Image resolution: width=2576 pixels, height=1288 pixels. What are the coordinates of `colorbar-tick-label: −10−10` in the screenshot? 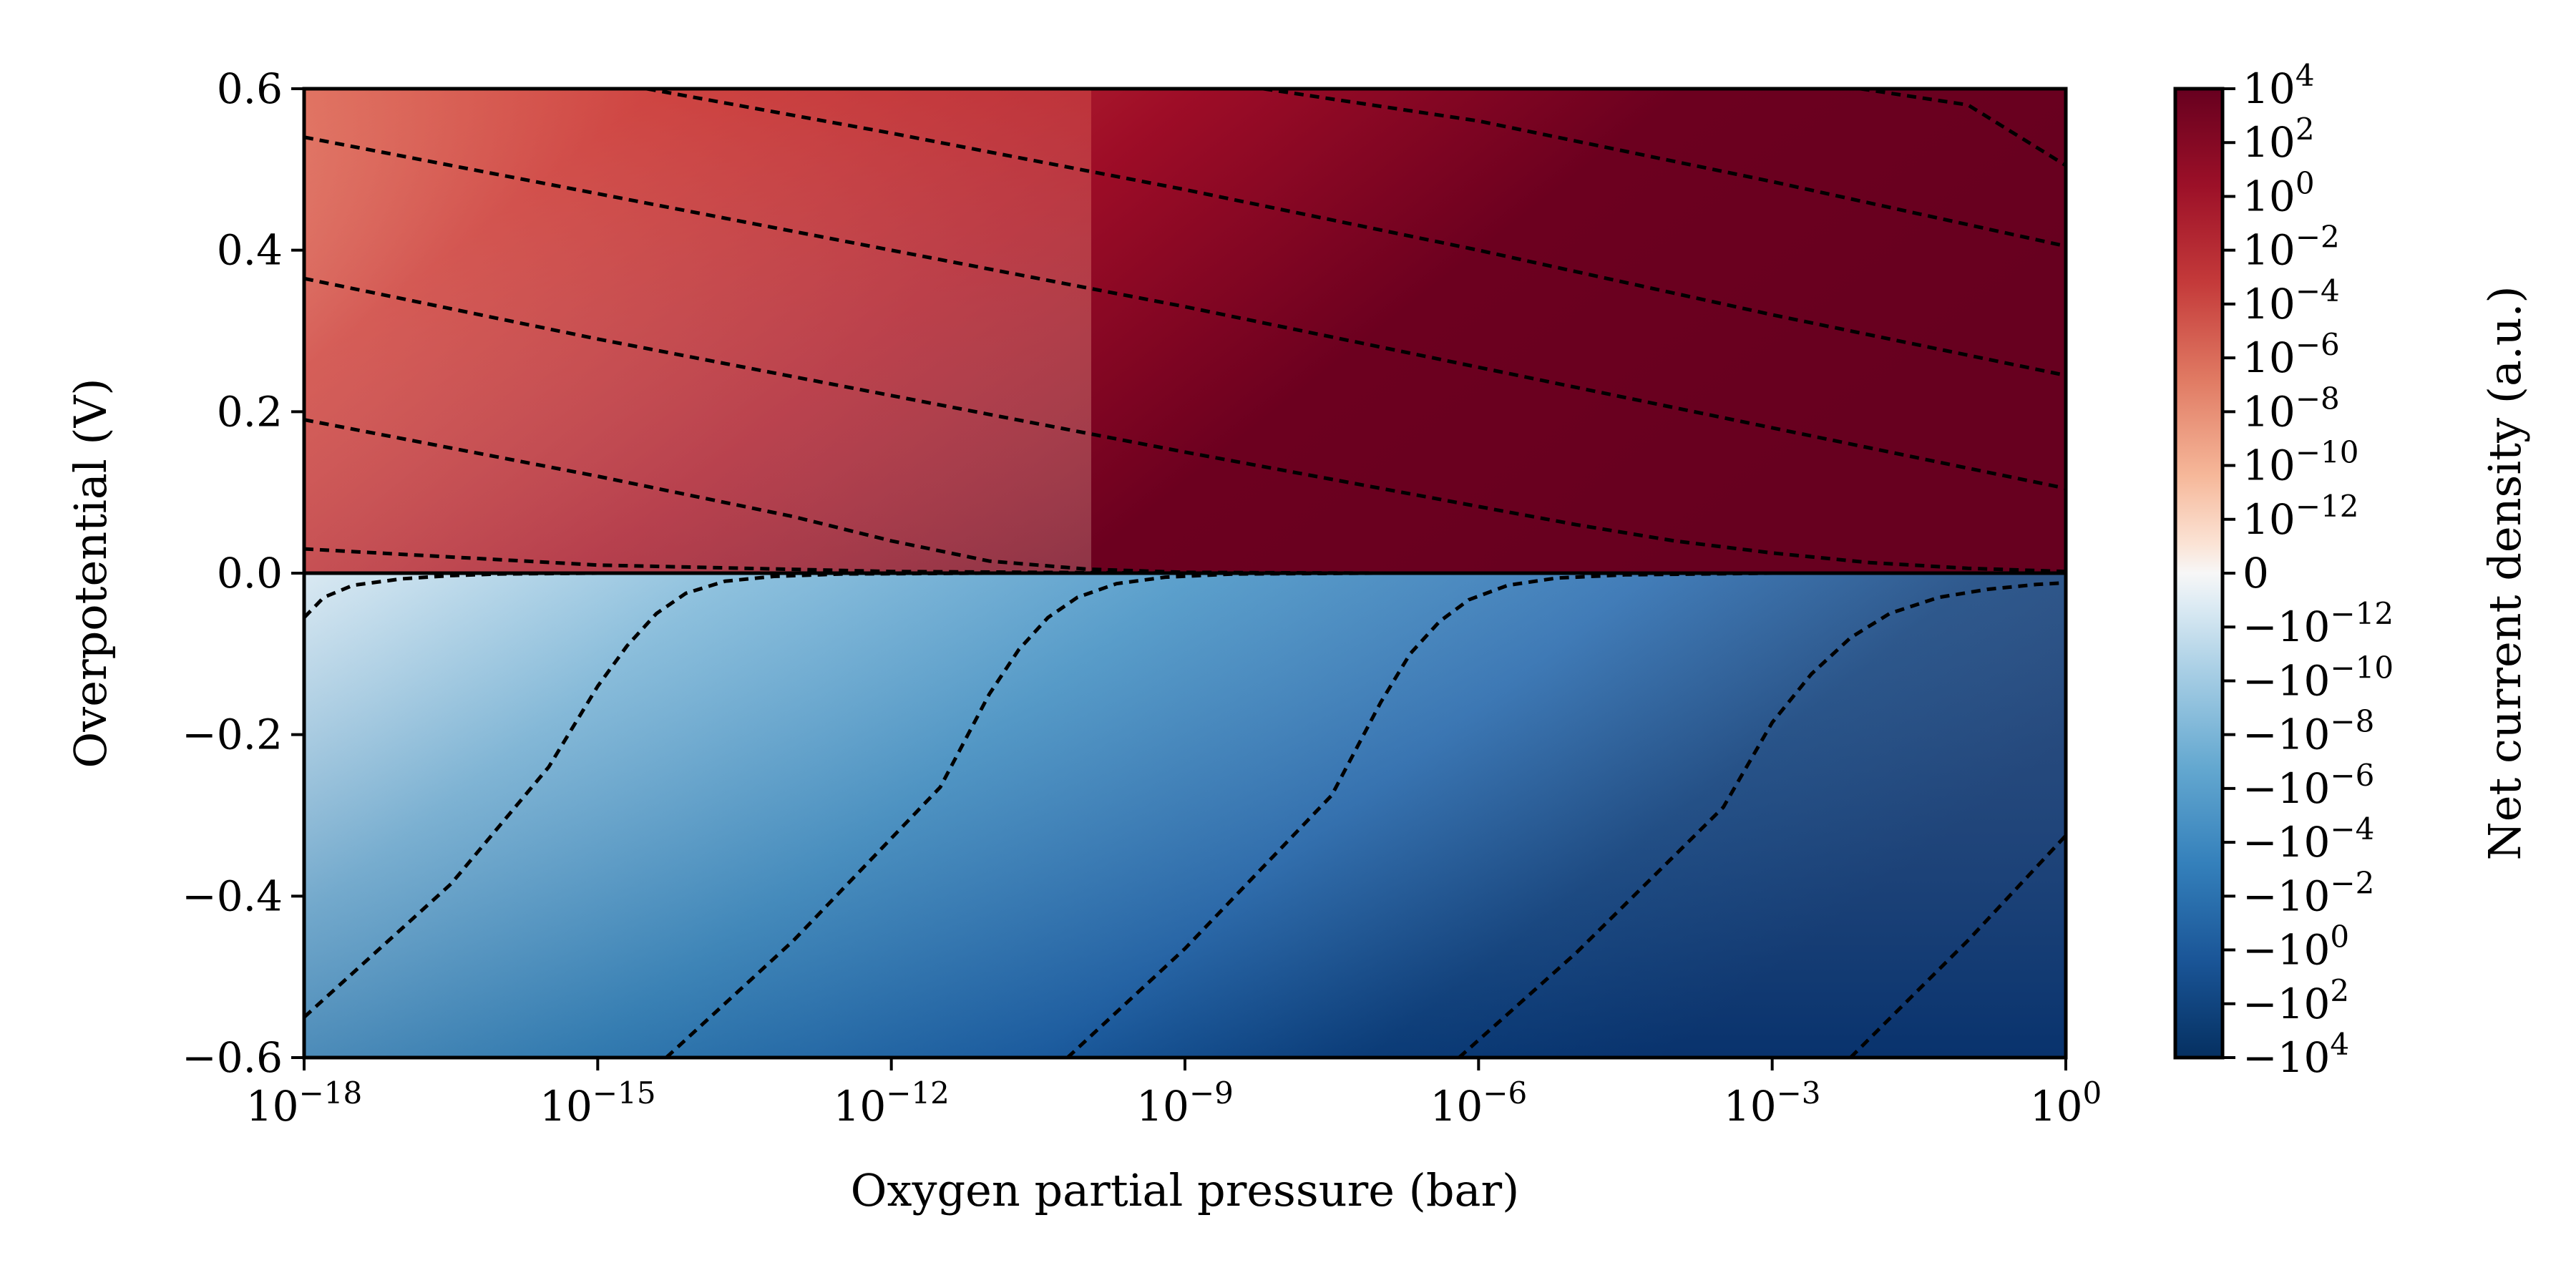 It's located at (2318, 678).